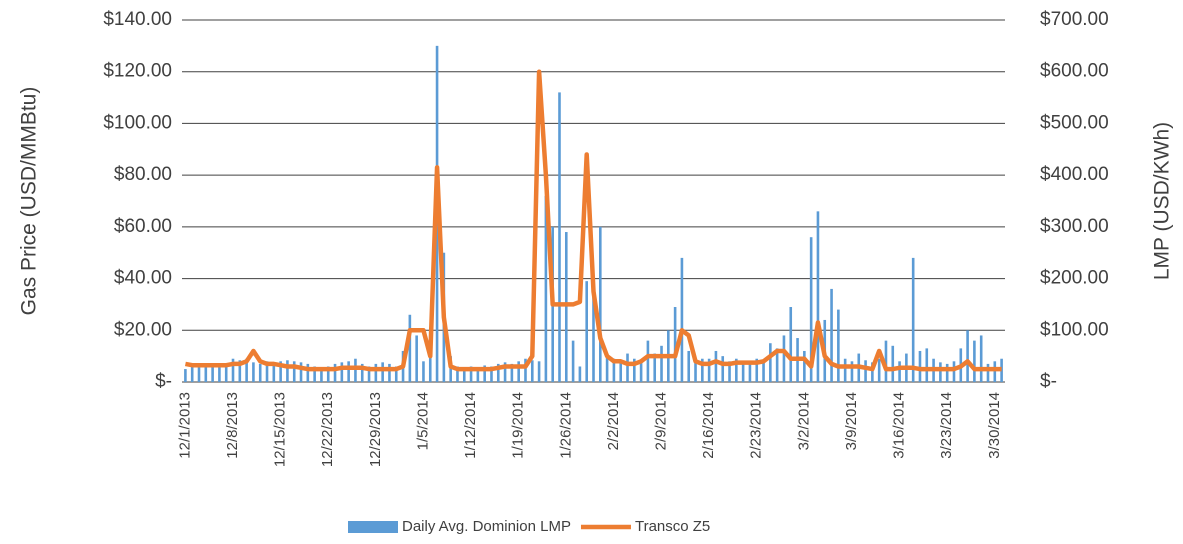 This screenshot has height=544, width=1183. Describe the element at coordinates (851, 421) in the screenshot. I see `x-tick-label: 3/9/2014` at that location.